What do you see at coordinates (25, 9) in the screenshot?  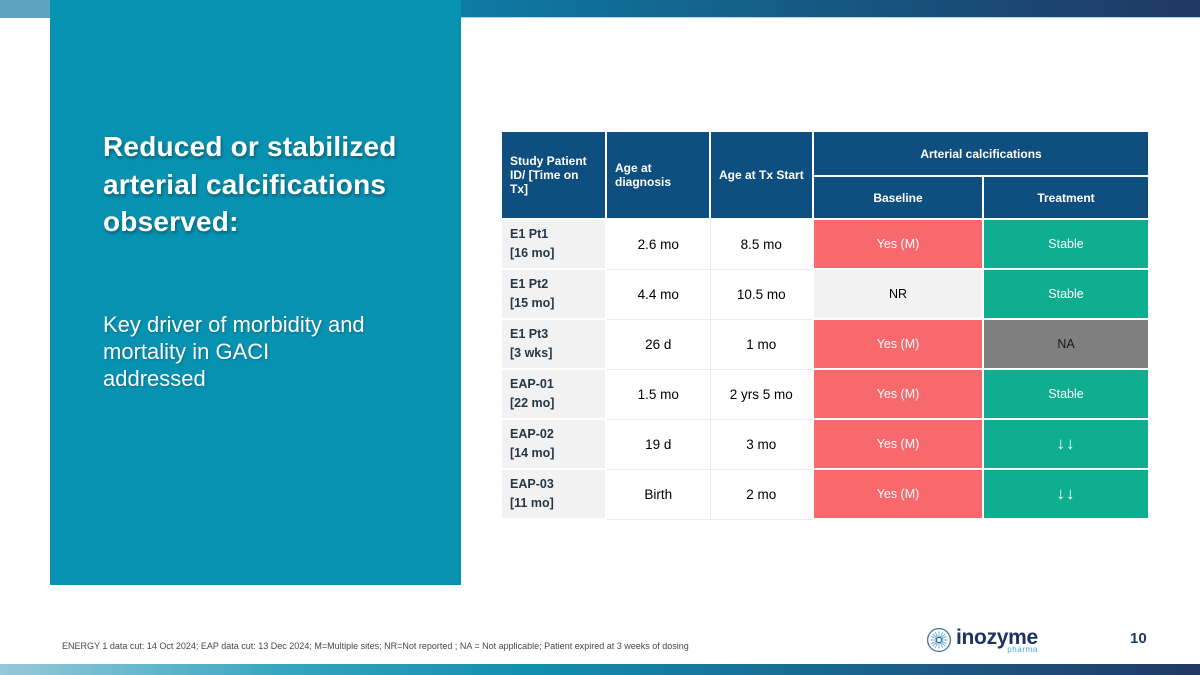 I see `top-left-accent` at bounding box center [25, 9].